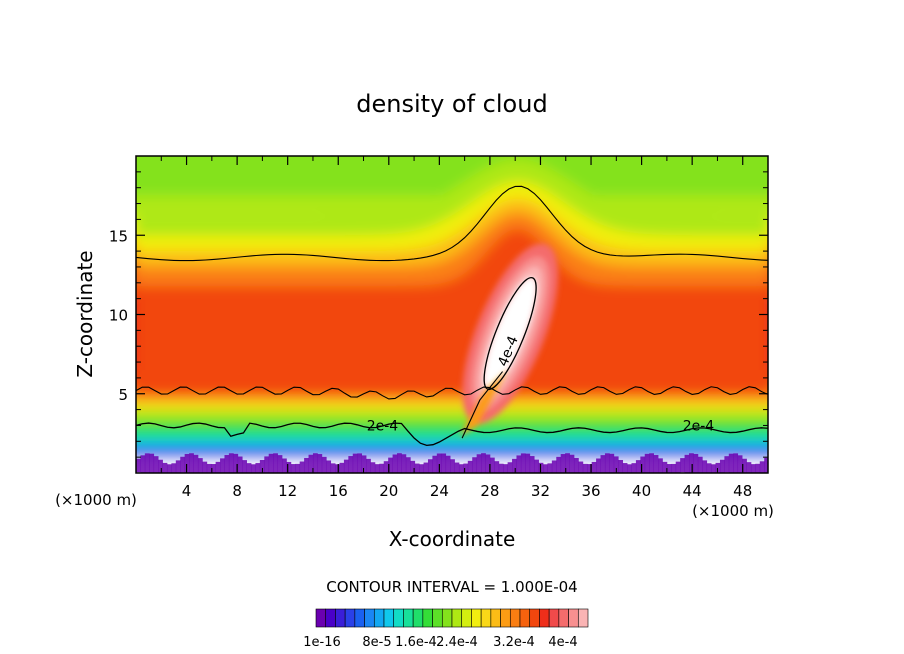  Describe the element at coordinates (452, 223) in the screenshot. I see `contour-upper` at that location.